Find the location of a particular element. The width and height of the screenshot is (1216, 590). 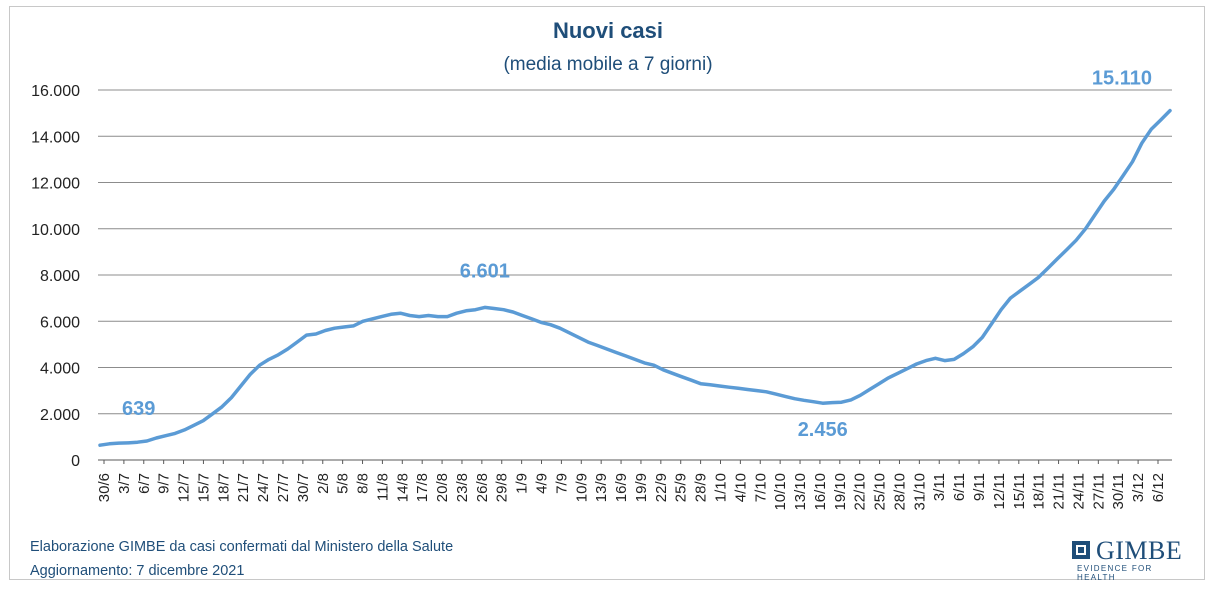

x-tick-label: 30/7 is located at coordinates (303, 487).